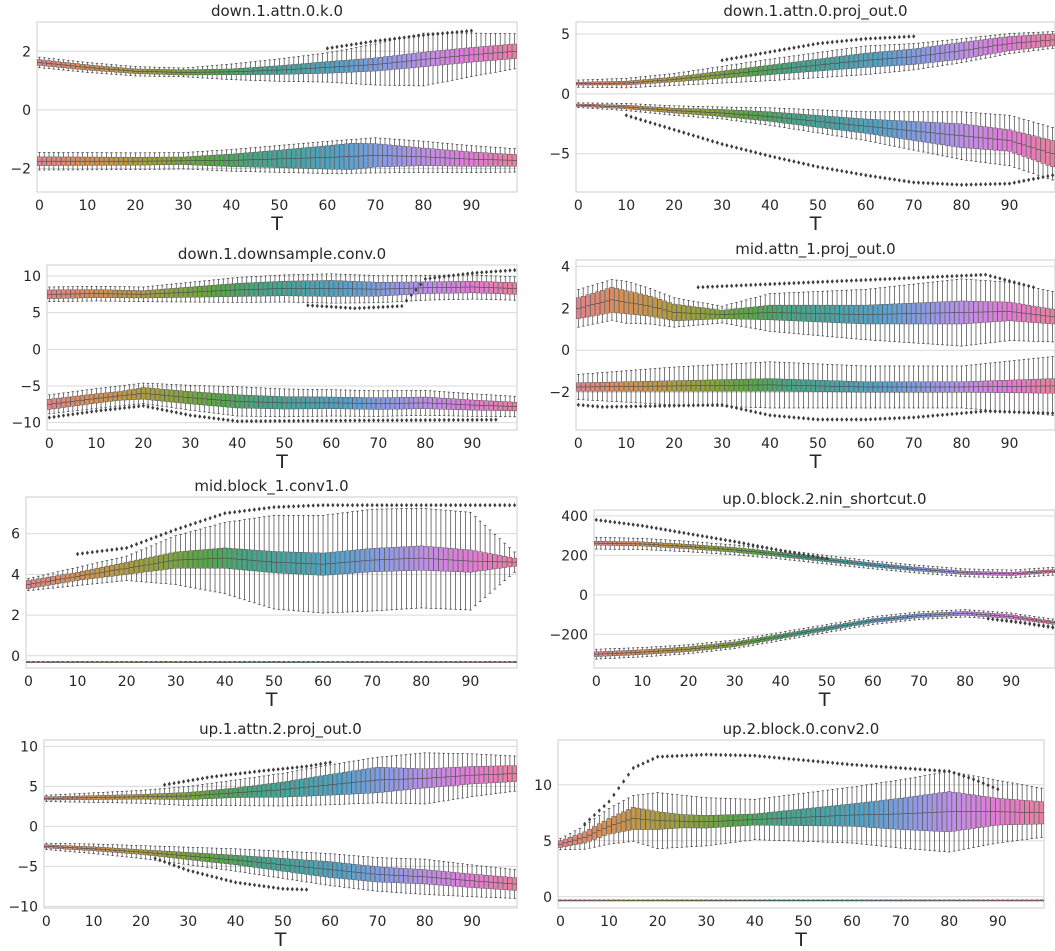 The height and width of the screenshot is (951, 1055). What do you see at coordinates (271, 486) in the screenshot?
I see `chart-title: mid.block_1.conv1.0` at bounding box center [271, 486].